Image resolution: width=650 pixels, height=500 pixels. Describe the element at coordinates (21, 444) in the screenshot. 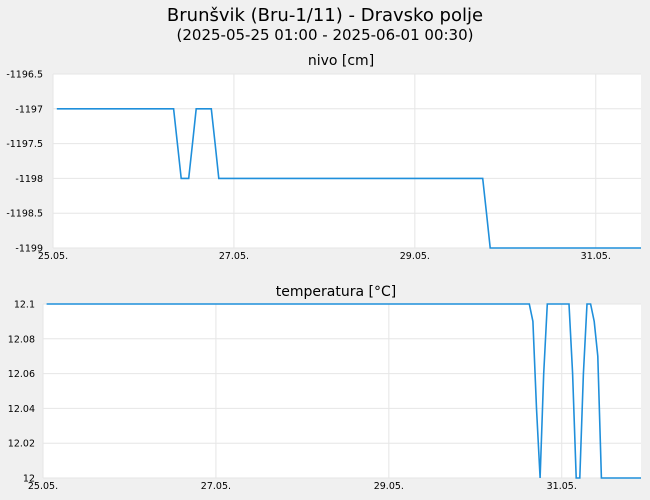

I see `y-tick-label: 12.02` at that location.